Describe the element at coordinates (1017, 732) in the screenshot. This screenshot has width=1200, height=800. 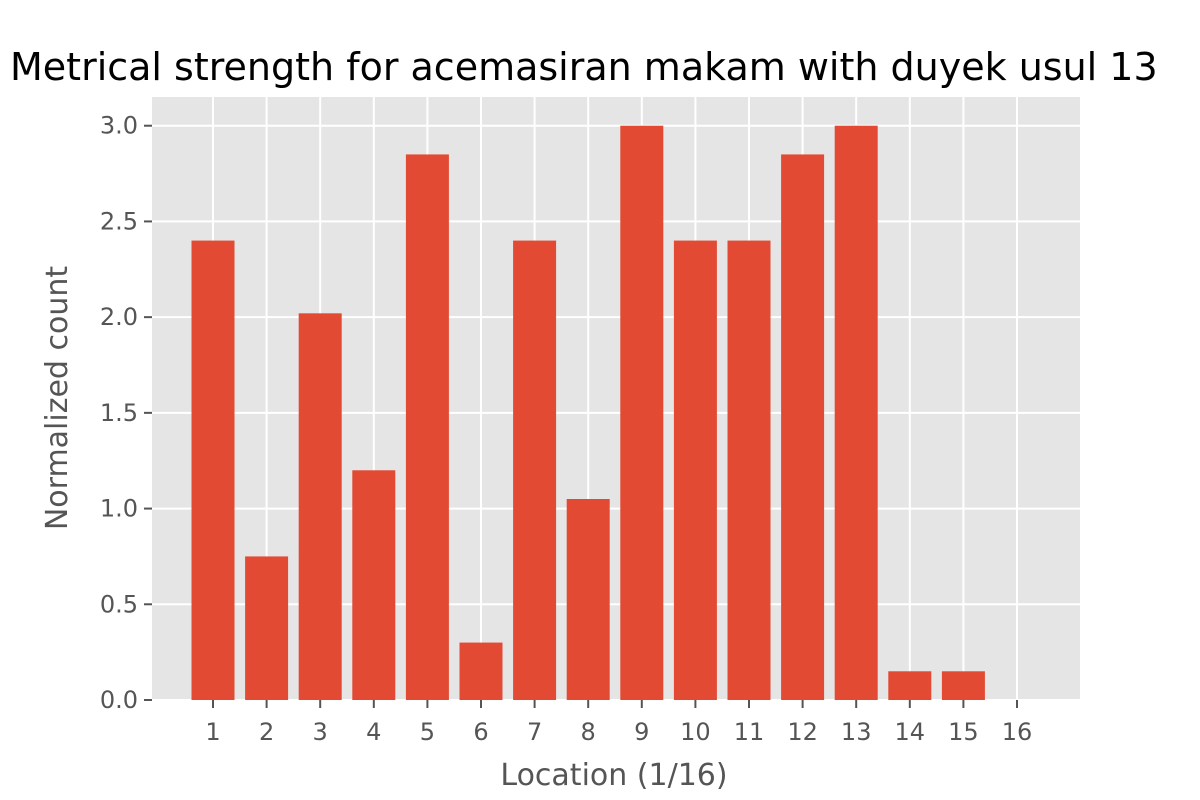
I see `x-tick-label: 16` at that location.